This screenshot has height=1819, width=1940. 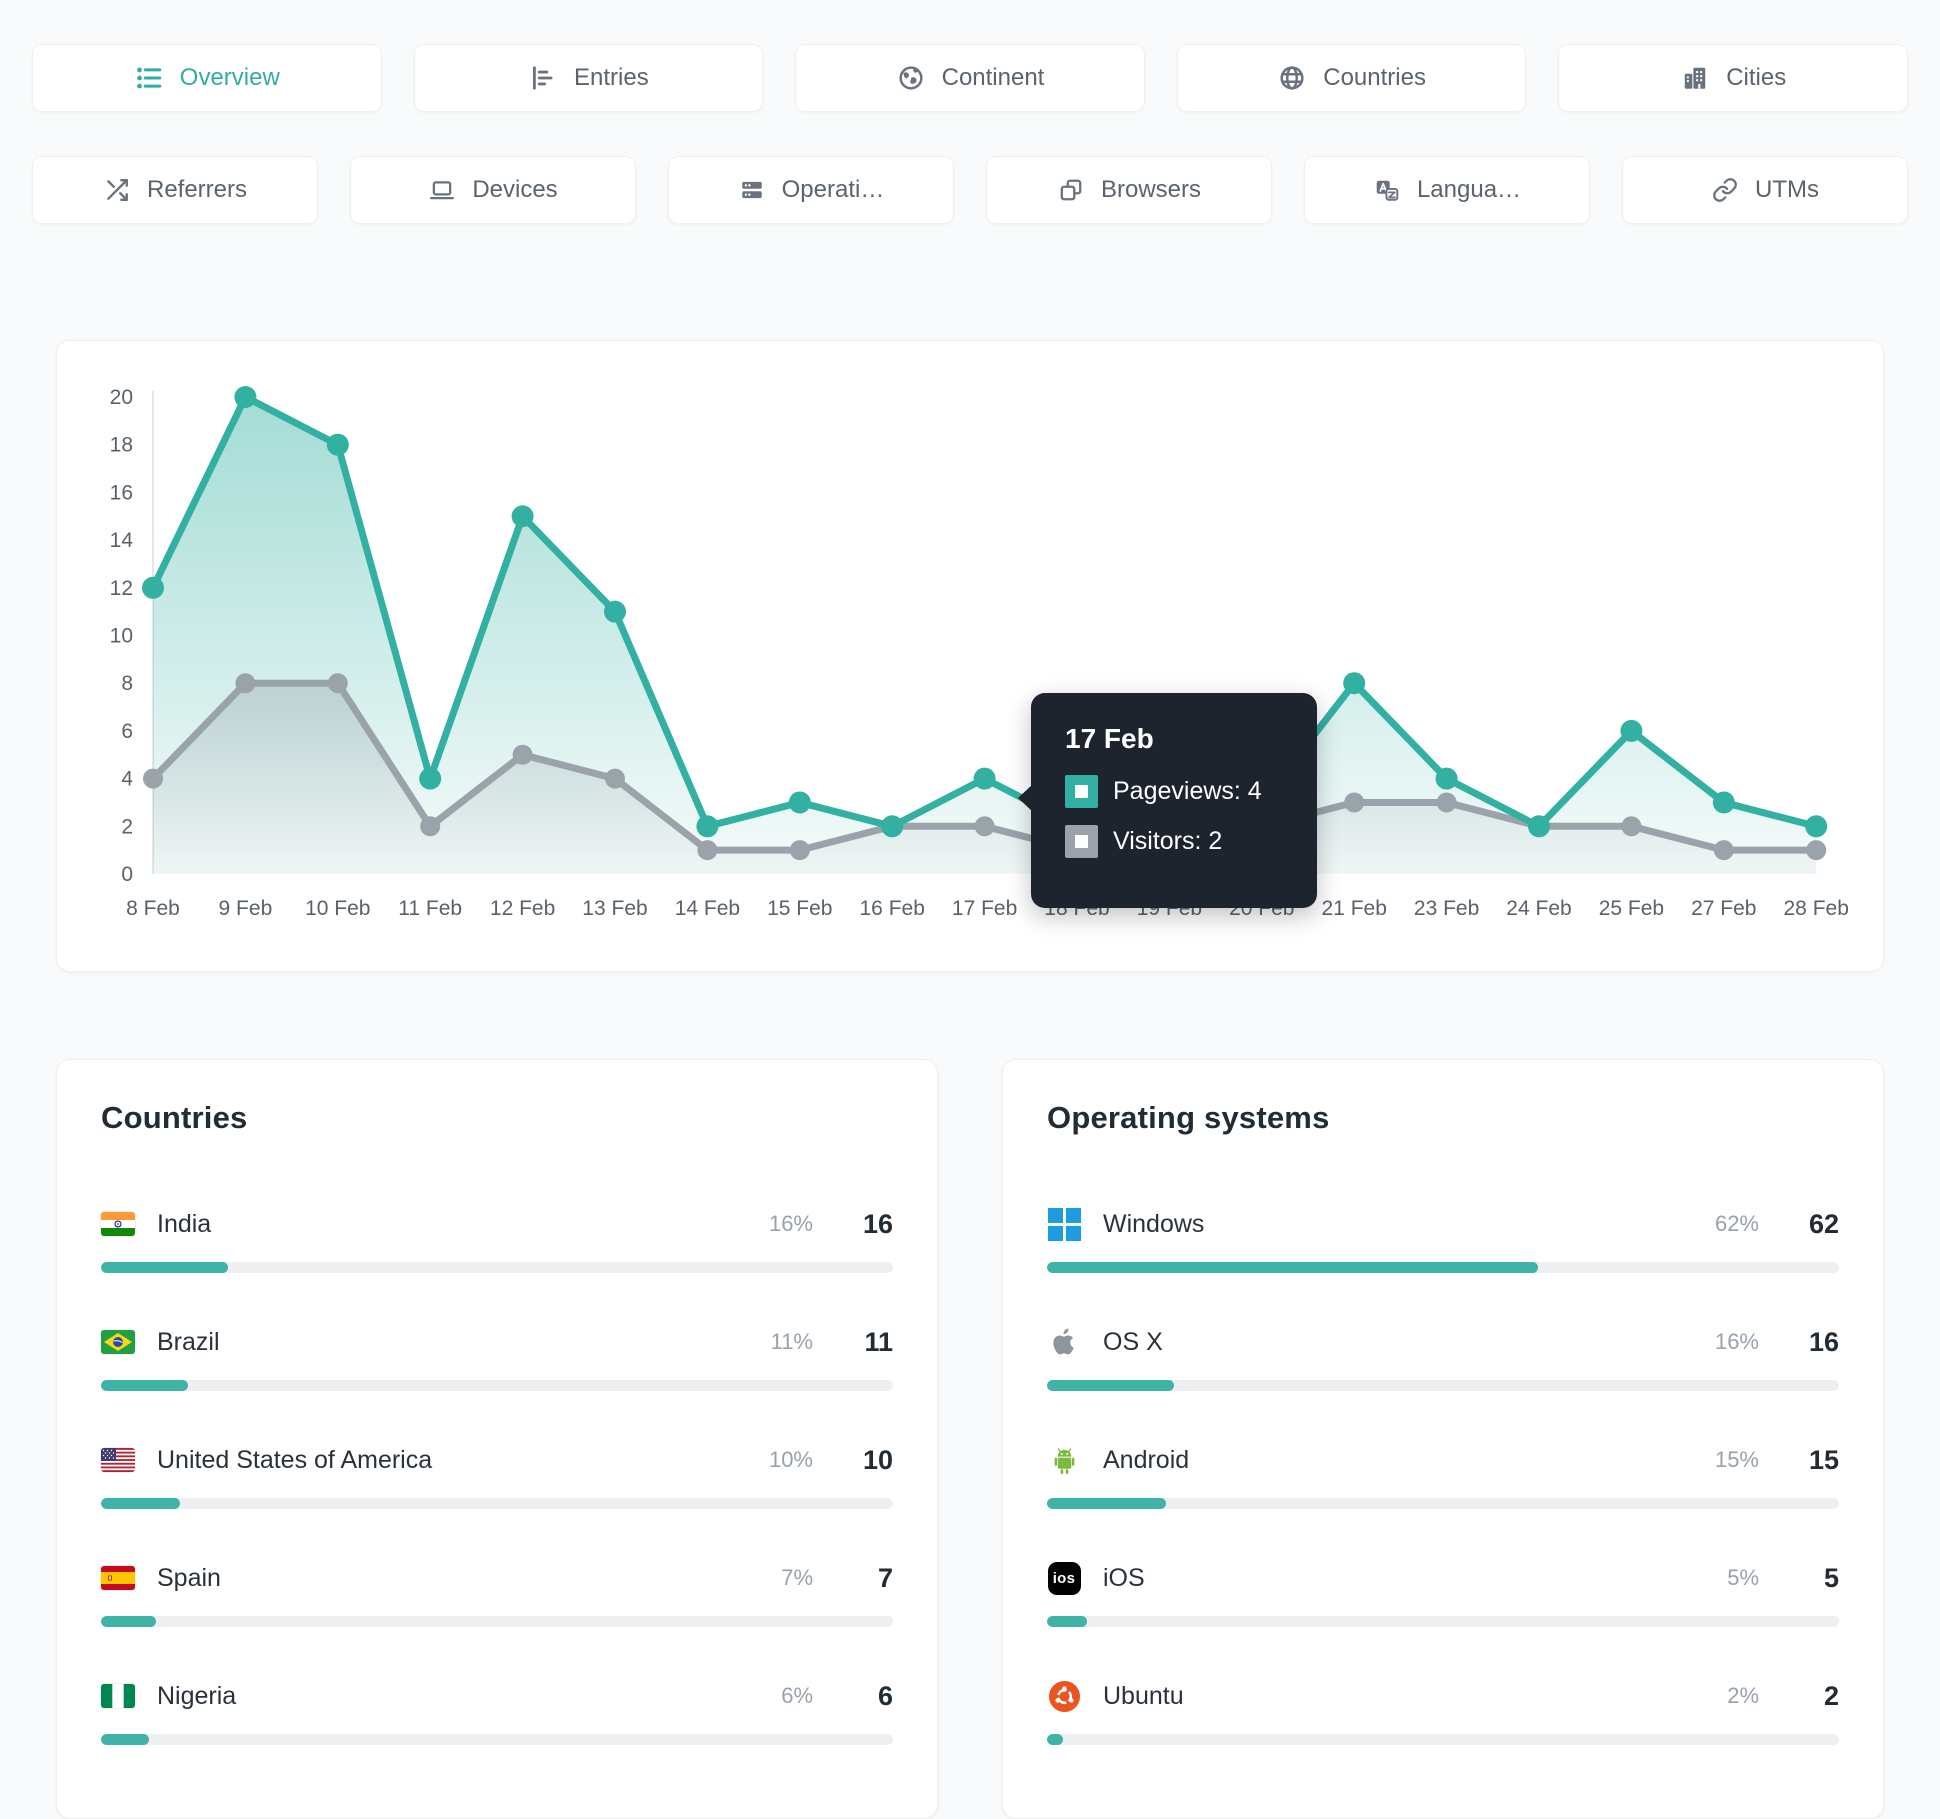 What do you see at coordinates (885, 1577) in the screenshot?
I see `country-count: 7` at bounding box center [885, 1577].